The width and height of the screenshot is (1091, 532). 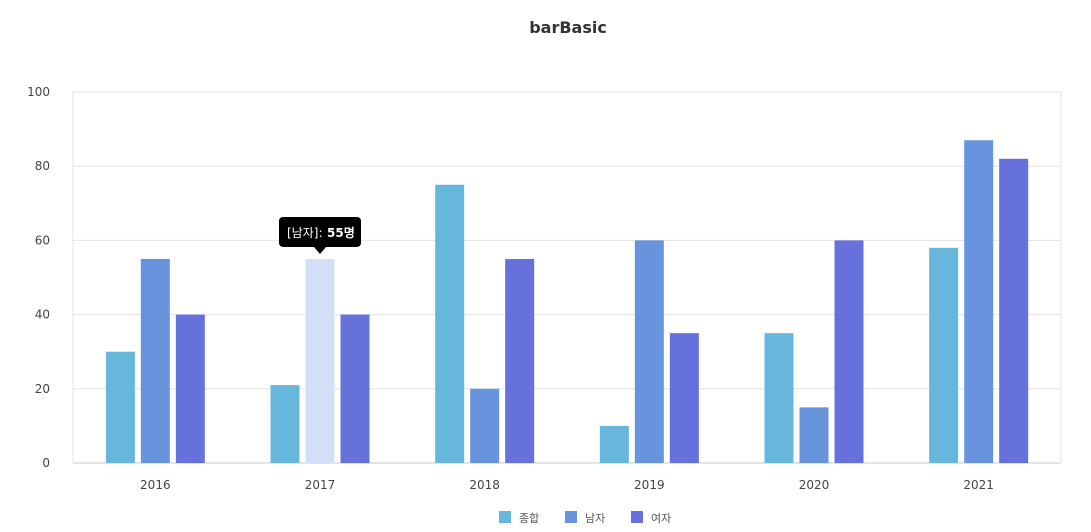 What do you see at coordinates (155, 360) in the screenshot?
I see `bar-남자-2016` at bounding box center [155, 360].